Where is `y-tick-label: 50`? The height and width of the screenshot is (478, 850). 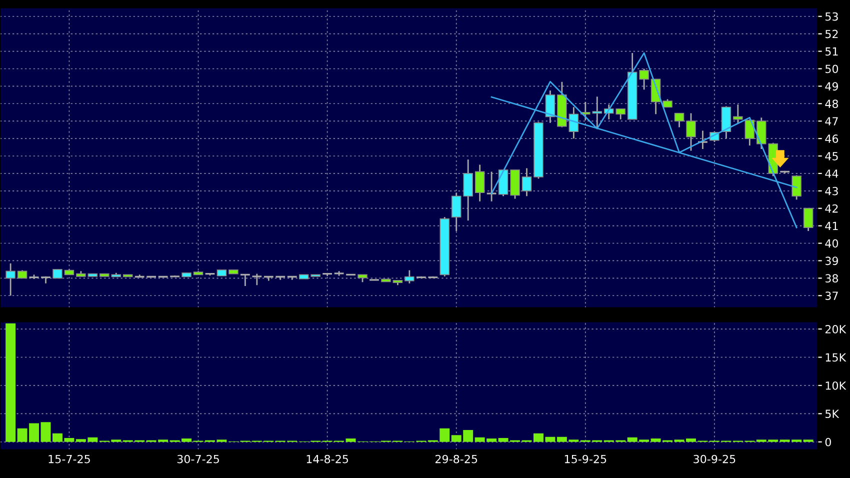 y-tick-label: 50 is located at coordinates (832, 69).